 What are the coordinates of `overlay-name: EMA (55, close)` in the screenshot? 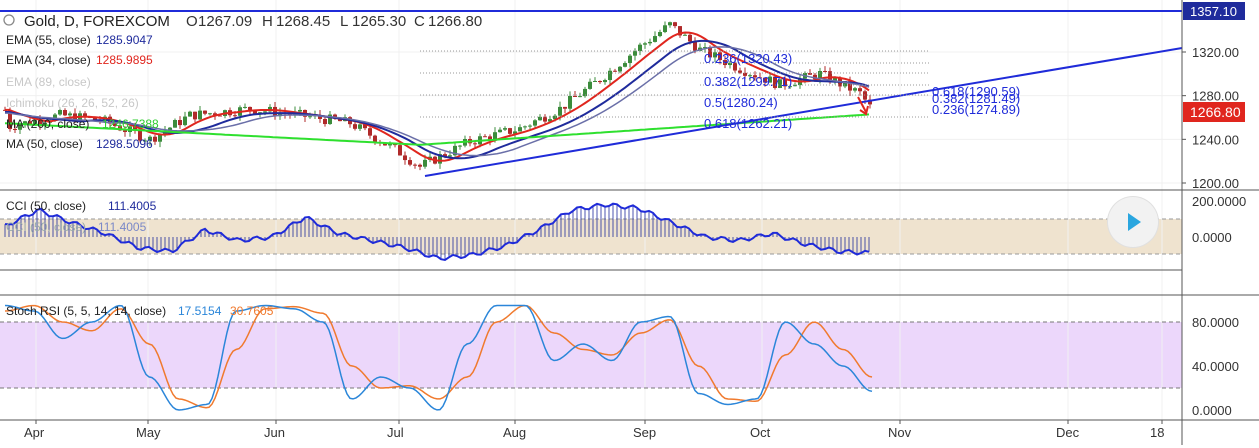 It's located at (48, 40).